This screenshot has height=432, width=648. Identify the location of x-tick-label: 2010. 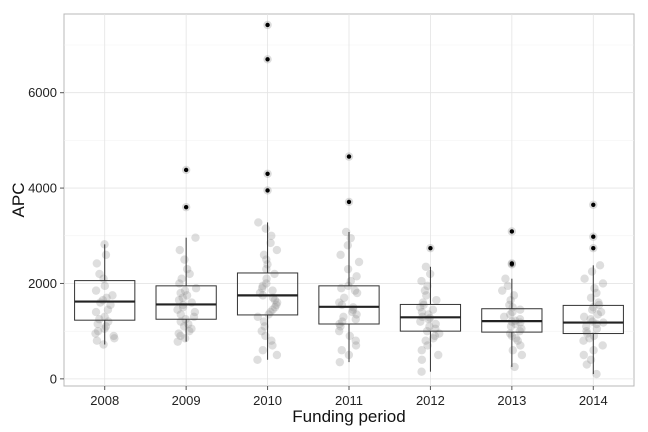
(267, 400).